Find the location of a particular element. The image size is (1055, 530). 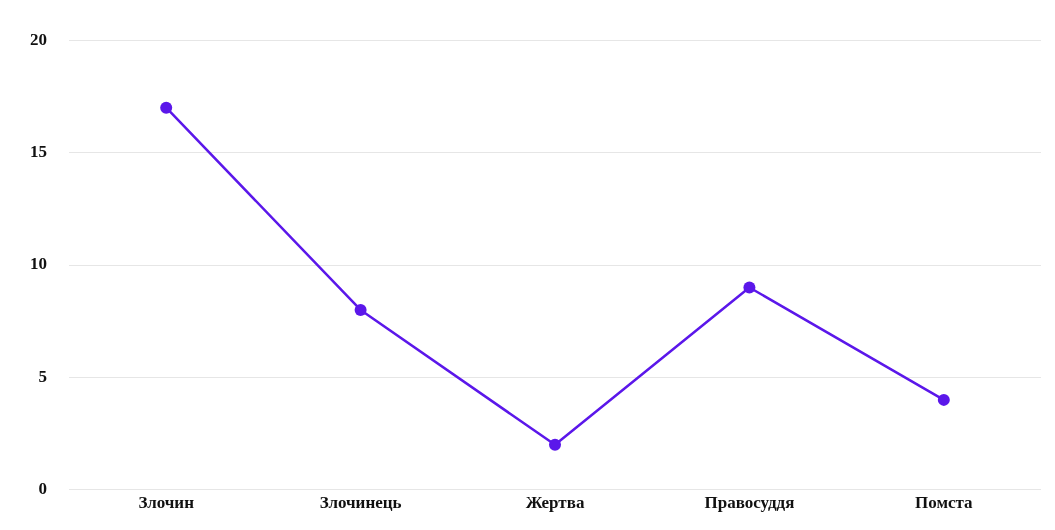

y-tick-label: 10 is located at coordinates (38, 264).